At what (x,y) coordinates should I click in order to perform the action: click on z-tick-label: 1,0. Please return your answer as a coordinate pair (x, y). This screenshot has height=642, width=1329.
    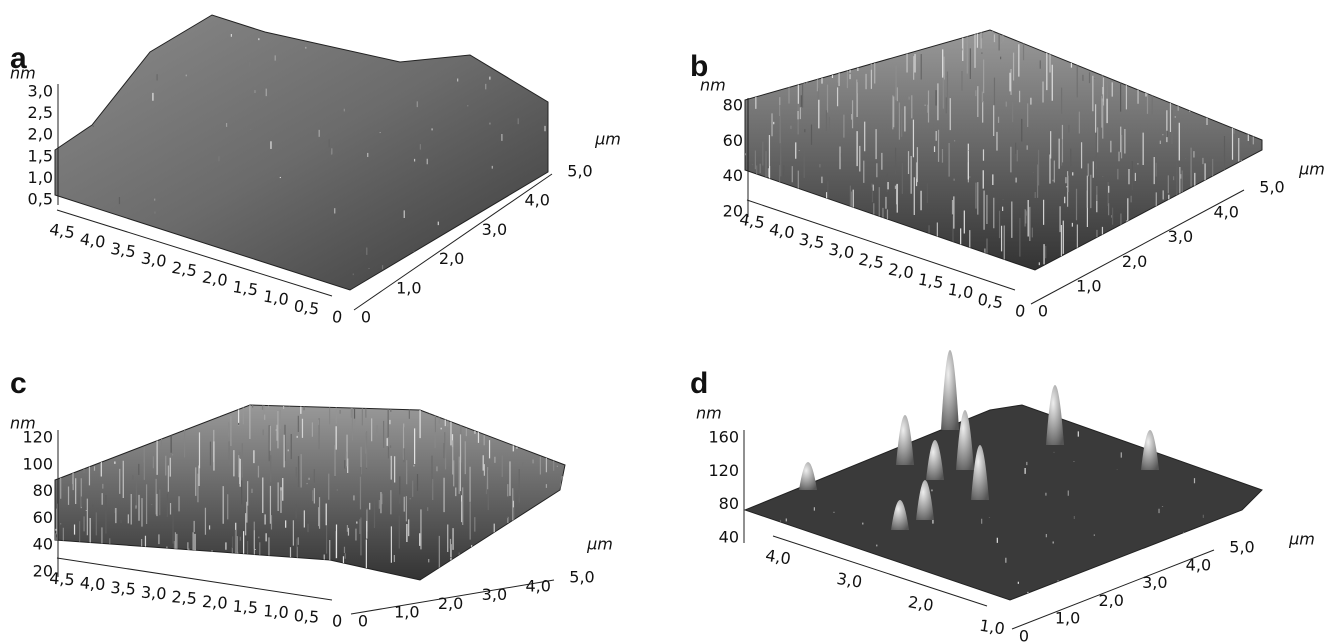
    Looking at the image, I should click on (40, 177).